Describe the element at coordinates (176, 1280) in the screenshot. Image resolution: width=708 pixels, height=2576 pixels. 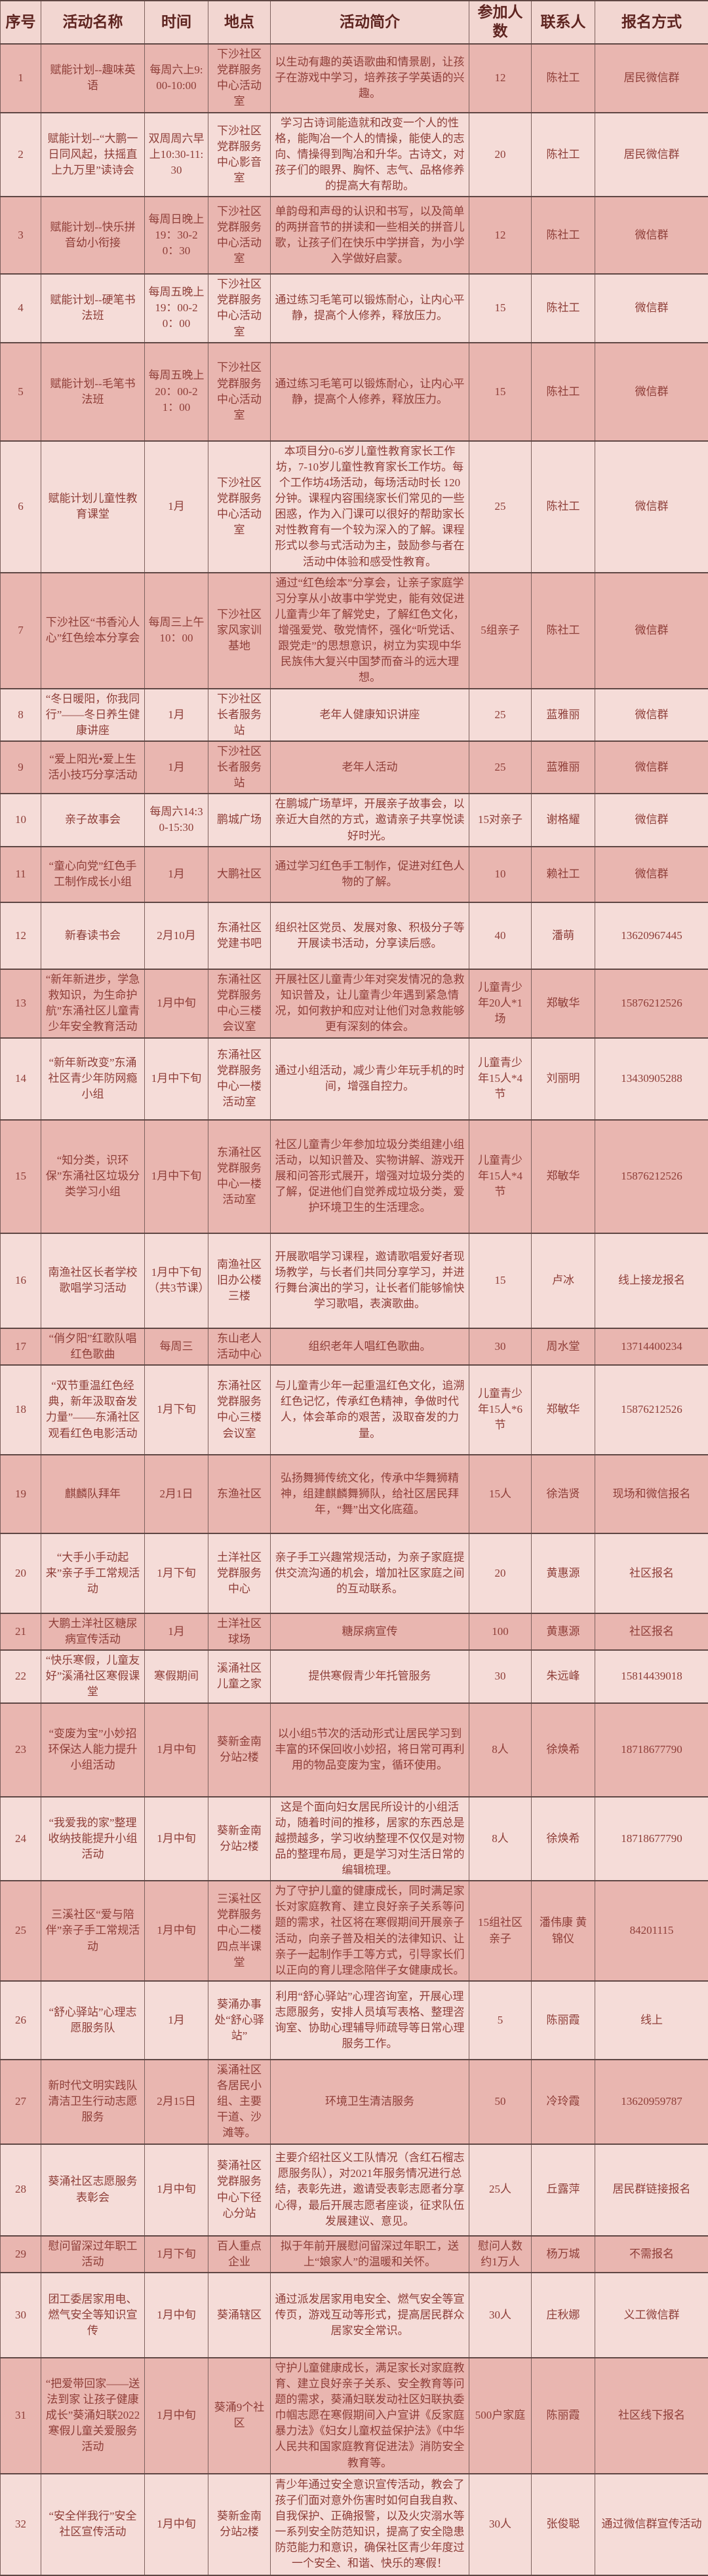
I see `cell-time: 1月中下旬（共3节课）` at that location.